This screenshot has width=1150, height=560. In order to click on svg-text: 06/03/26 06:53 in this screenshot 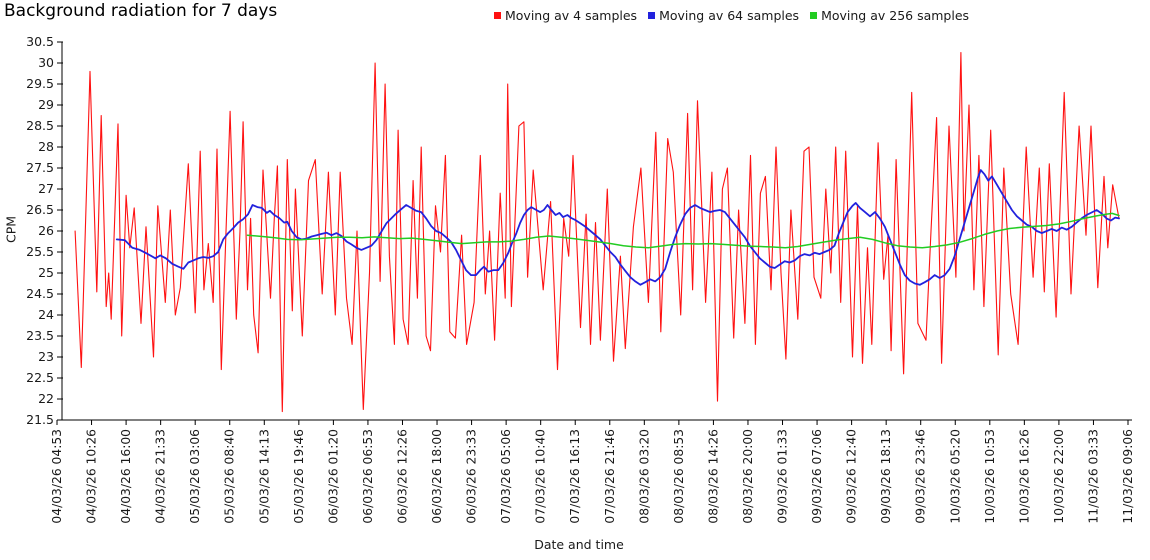, I will do `click(368, 476)`.